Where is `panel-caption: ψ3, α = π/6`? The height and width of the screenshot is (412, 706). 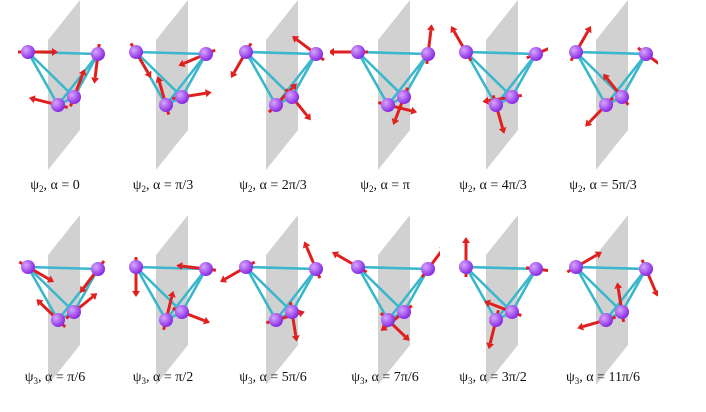
panel-caption: ψ3, α = π/6 is located at coordinates (55, 378).